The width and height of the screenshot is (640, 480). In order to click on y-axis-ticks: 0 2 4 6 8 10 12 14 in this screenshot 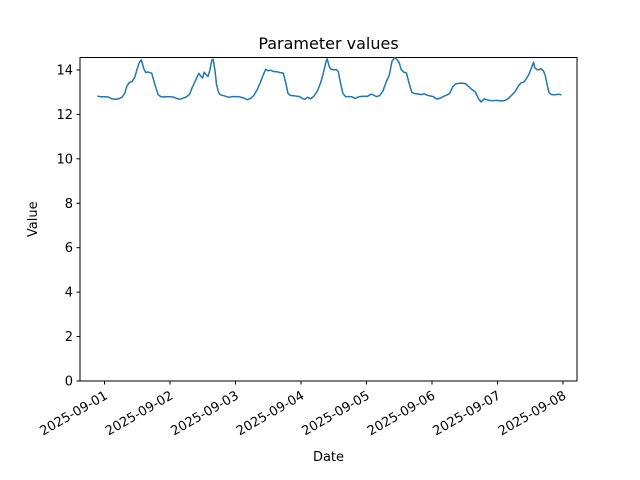, I will do `click(68, 226)`.